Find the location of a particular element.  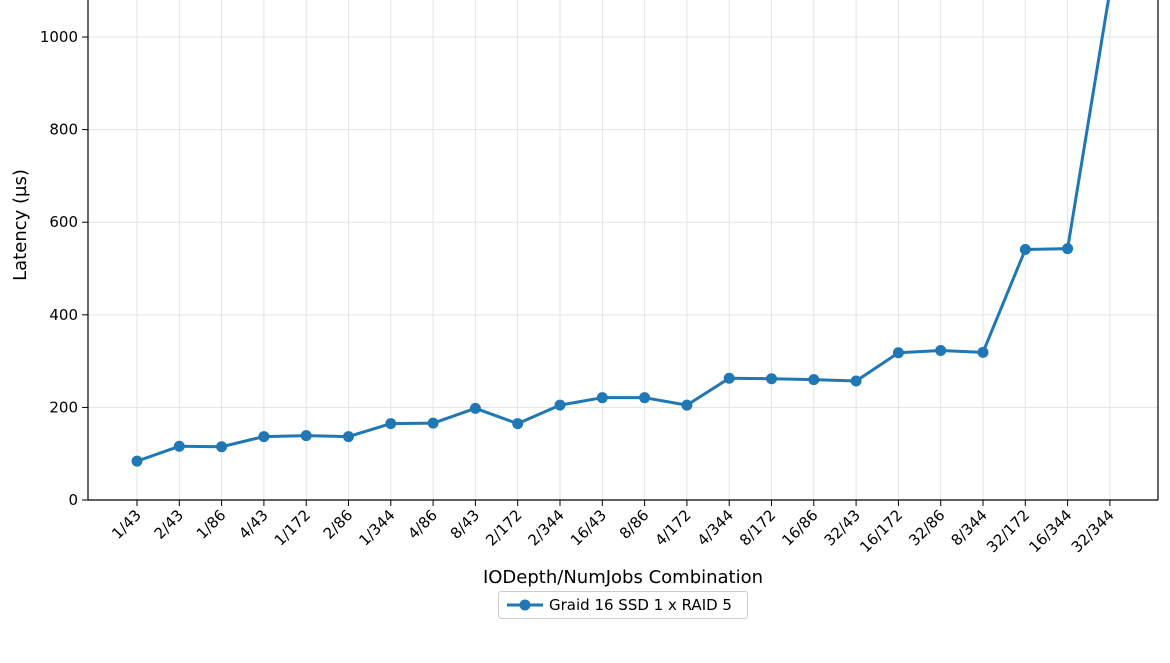

y-tick-label: 400 is located at coordinates (63, 315).